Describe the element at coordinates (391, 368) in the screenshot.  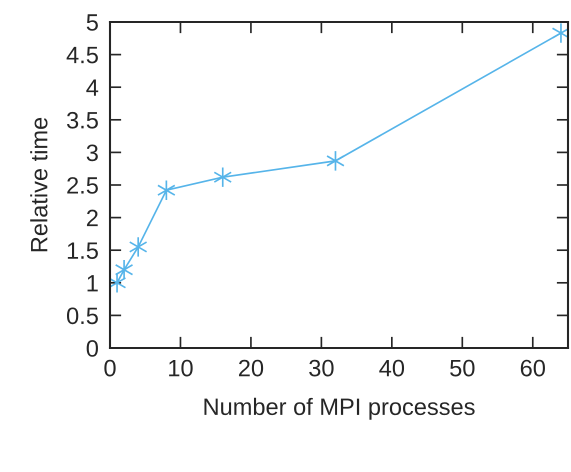
I see `x-tick-label: 40` at that location.